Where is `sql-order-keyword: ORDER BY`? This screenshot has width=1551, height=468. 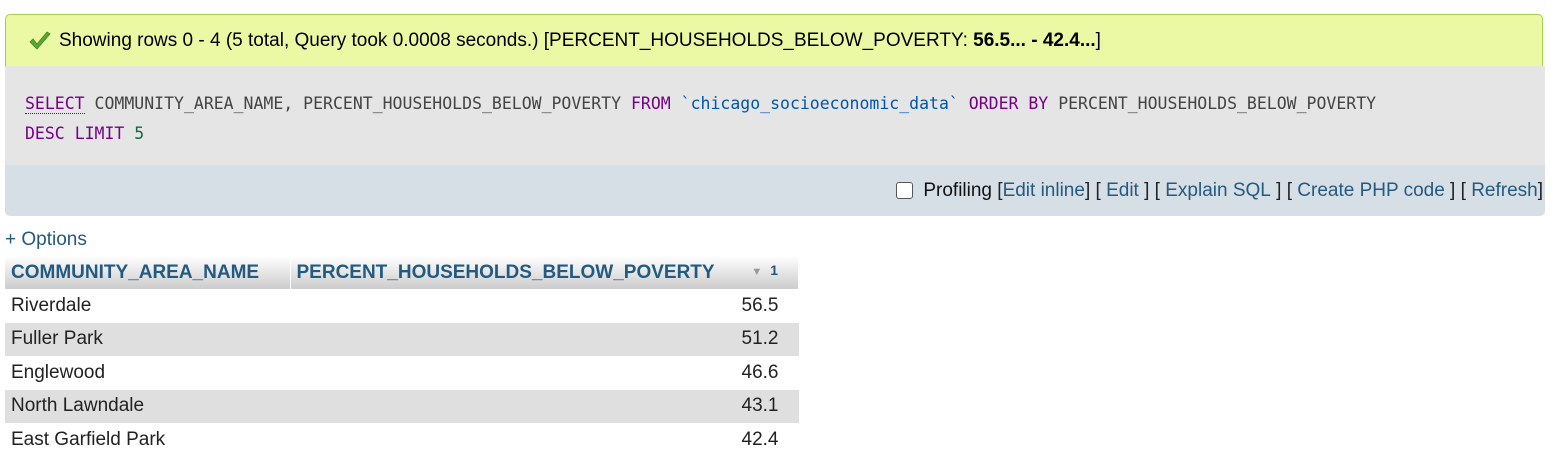
sql-order-keyword: ORDER BY is located at coordinates (1008, 103).